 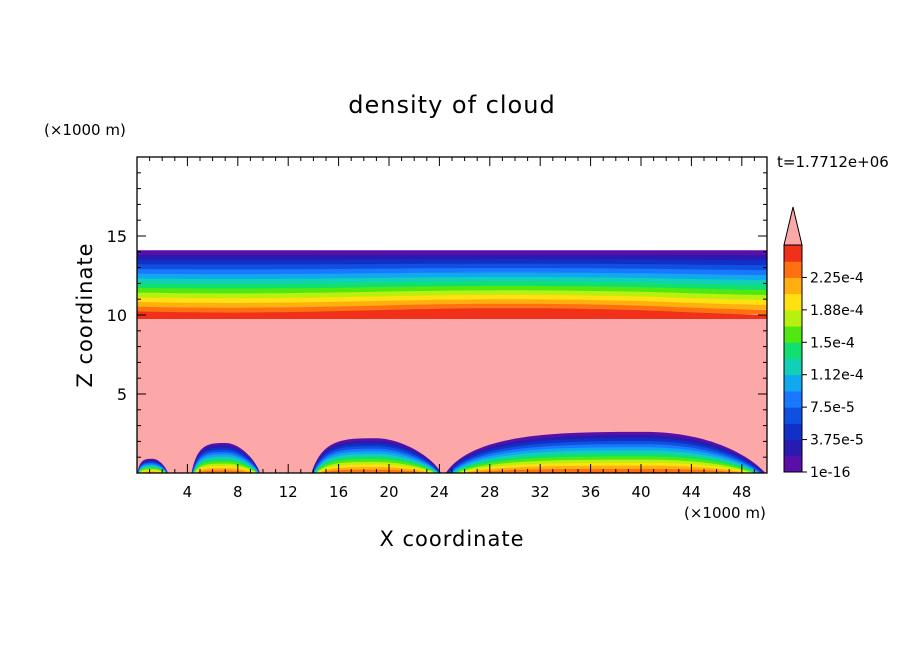 I want to click on x-tick-label: 12, so click(x=288, y=492).